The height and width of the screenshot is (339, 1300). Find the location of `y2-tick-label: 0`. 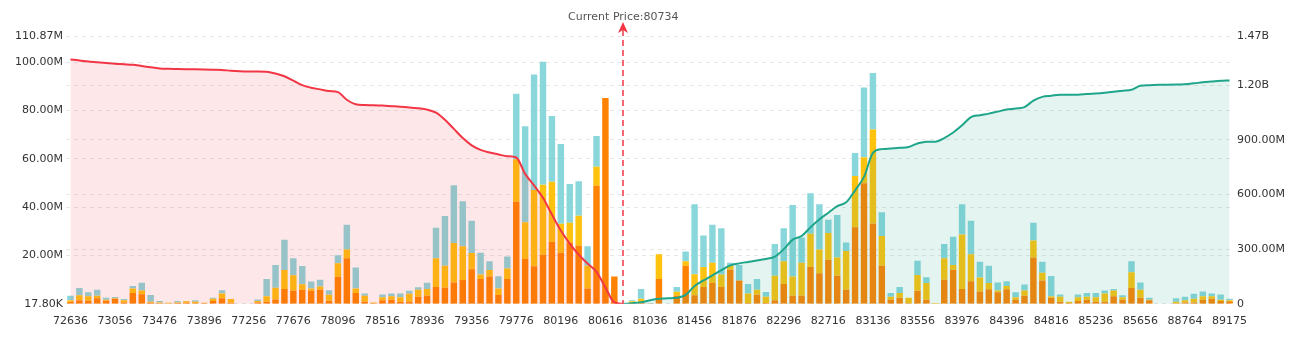

y2-tick-label: 0 is located at coordinates (1241, 303).